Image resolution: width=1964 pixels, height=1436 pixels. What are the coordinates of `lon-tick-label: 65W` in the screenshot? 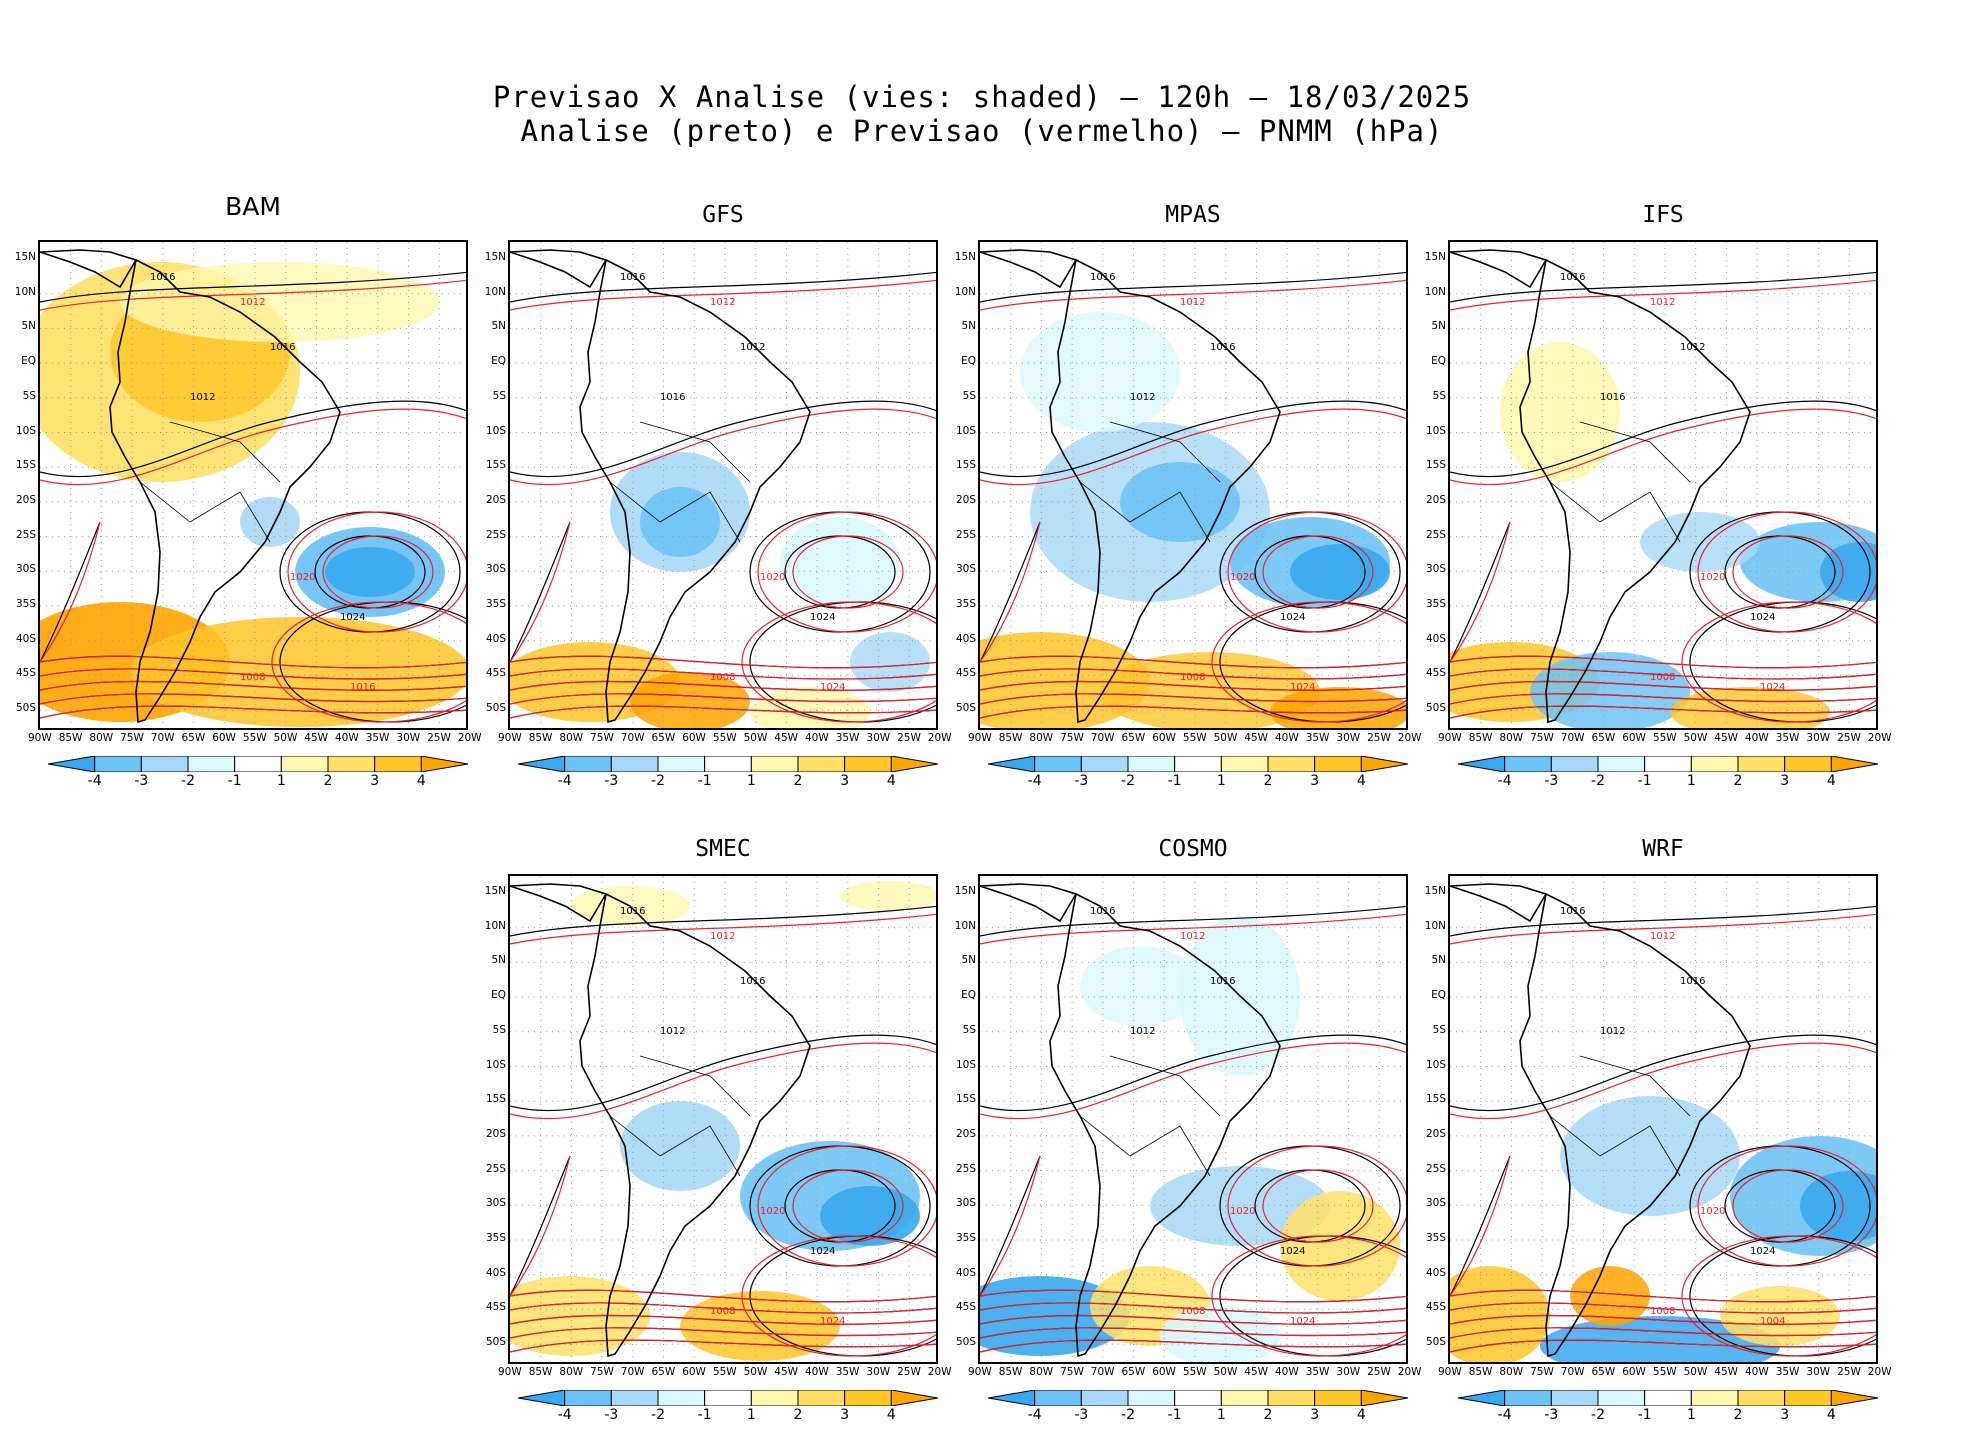 It's located at (1603, 1372).